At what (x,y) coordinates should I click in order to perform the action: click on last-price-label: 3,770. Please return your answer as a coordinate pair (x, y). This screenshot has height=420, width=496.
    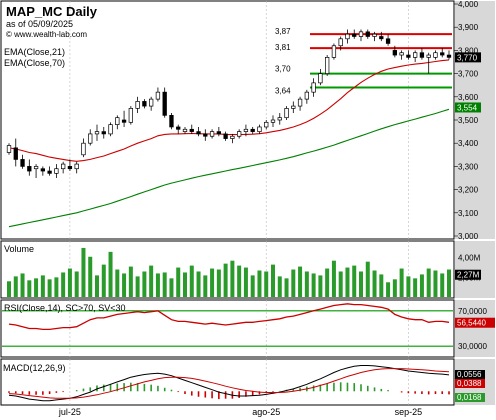
    Looking at the image, I should click on (467, 57).